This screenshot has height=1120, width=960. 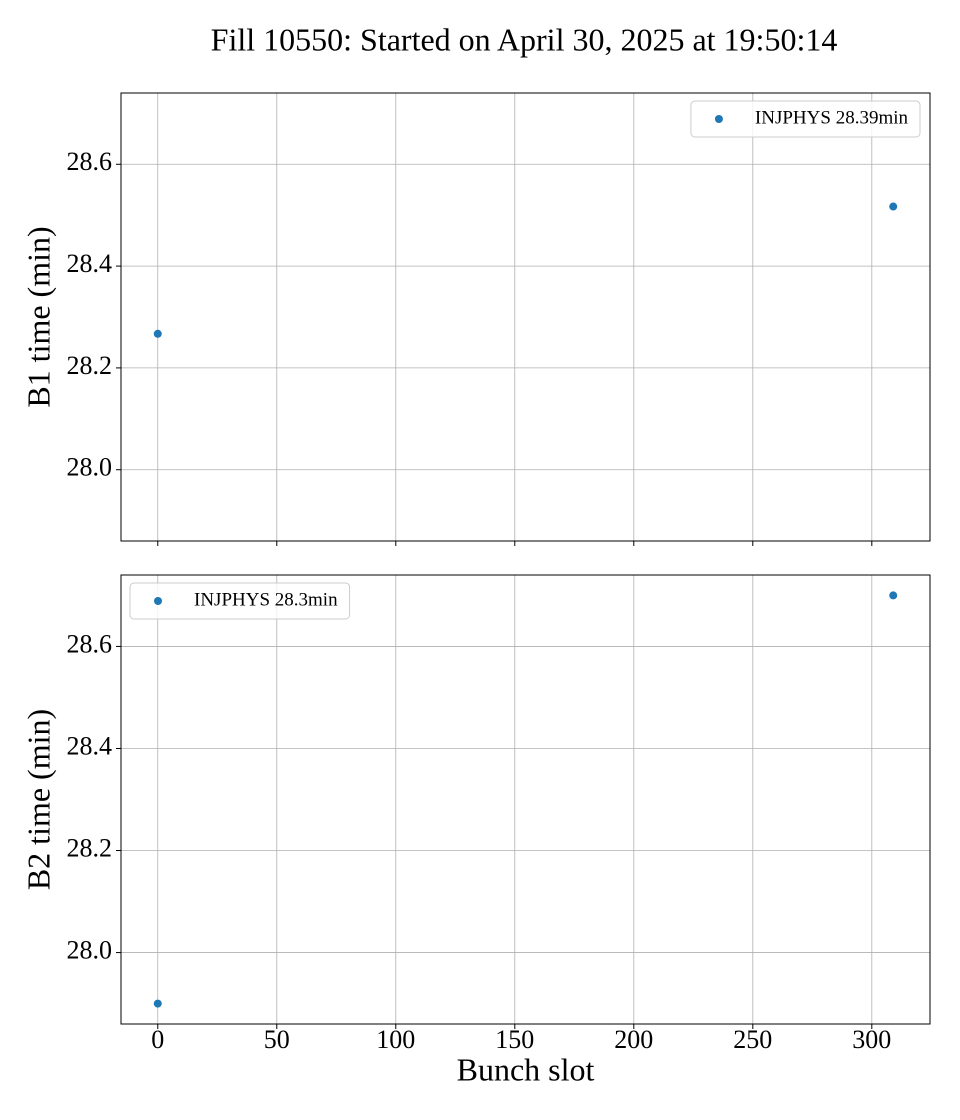 I want to click on legend: INJPHYS 28.39min, so click(x=805, y=119).